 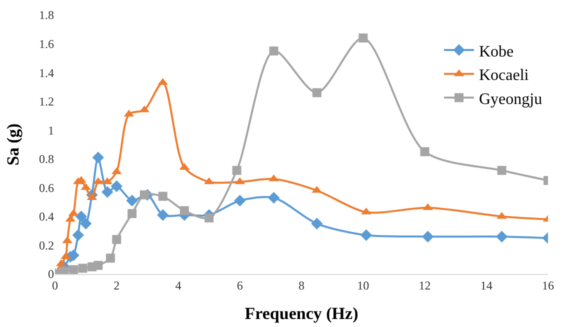 I want to click on y-tick-label: 0, so click(x=51, y=274).